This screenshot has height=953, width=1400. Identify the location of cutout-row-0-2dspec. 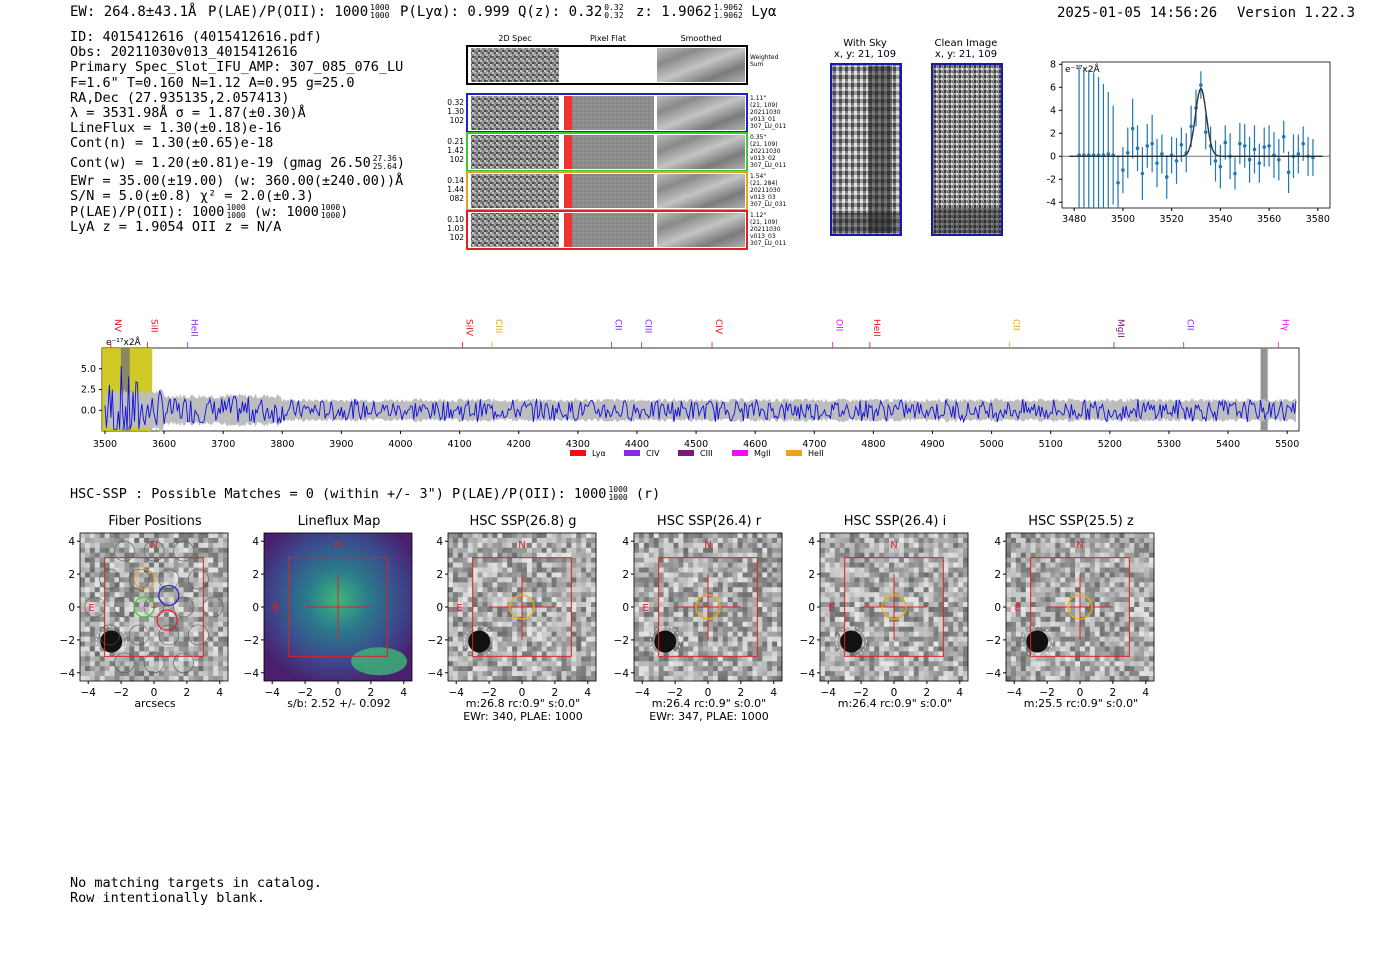
(515, 113).